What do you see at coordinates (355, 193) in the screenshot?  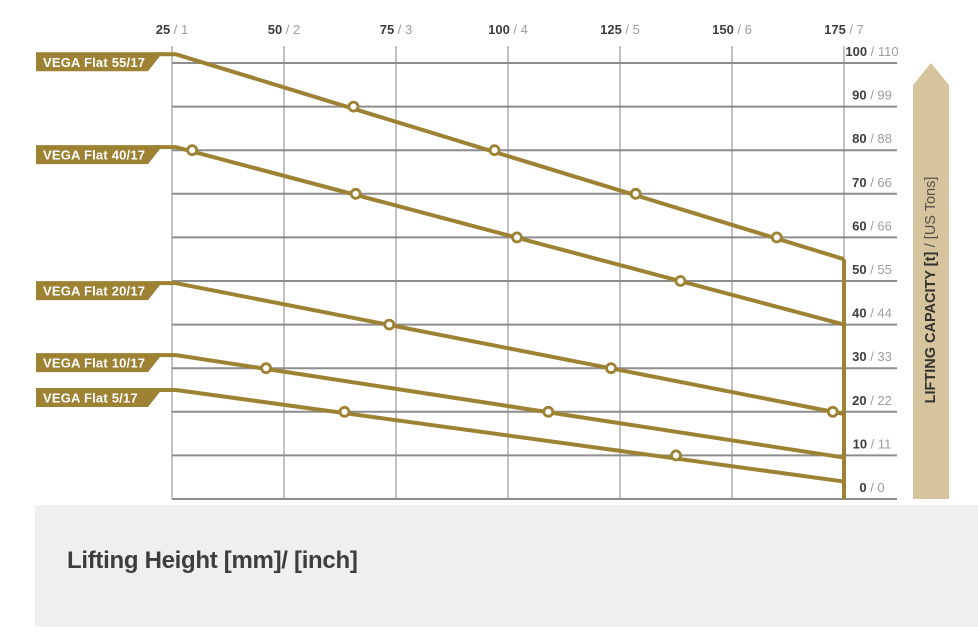 I see `data-marker-vega-flat-40-17-70t` at bounding box center [355, 193].